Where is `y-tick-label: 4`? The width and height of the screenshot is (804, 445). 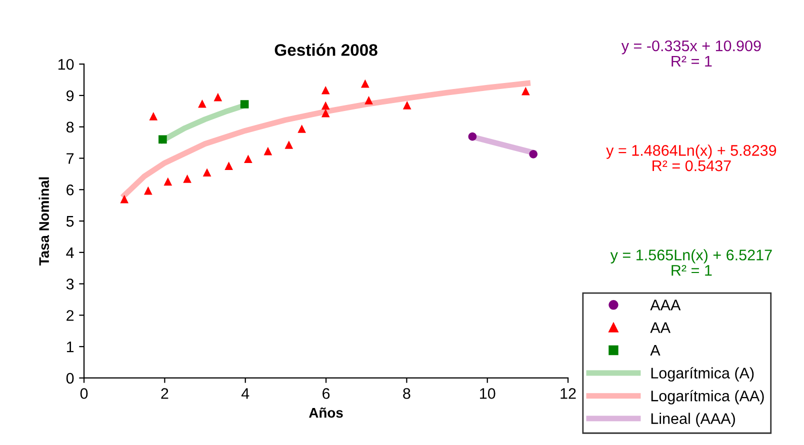
y-tick-label: 4 is located at coordinates (70, 252).